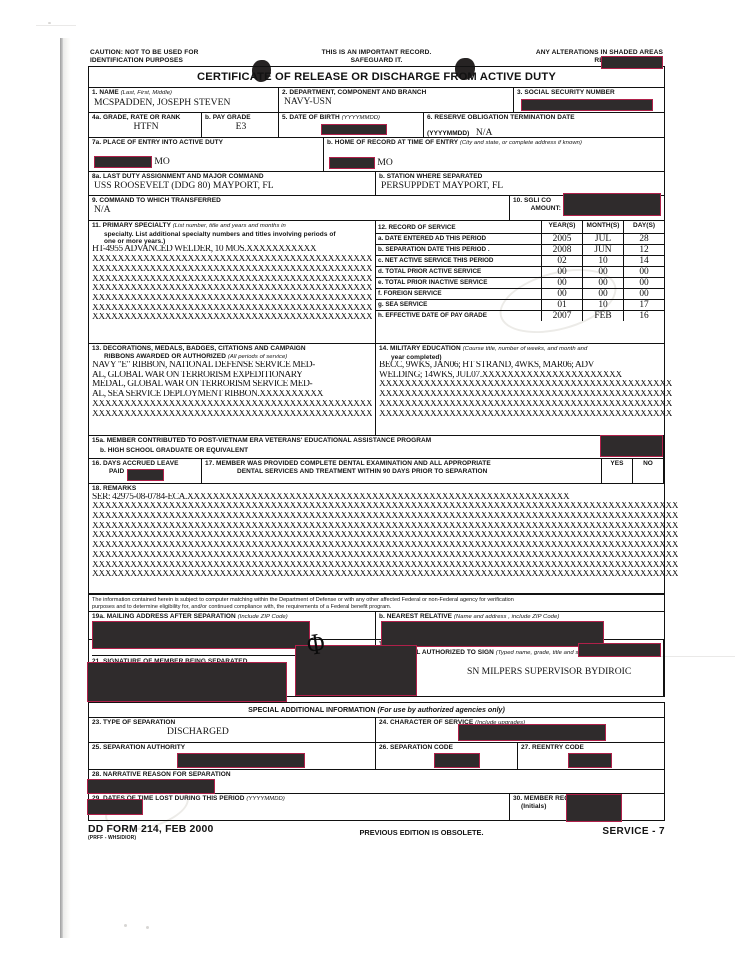  Describe the element at coordinates (587, 808) in the screenshot. I see `field-copy4-request: 30. MEMBER REQUESTS COPY 4 (Initials)` at that location.